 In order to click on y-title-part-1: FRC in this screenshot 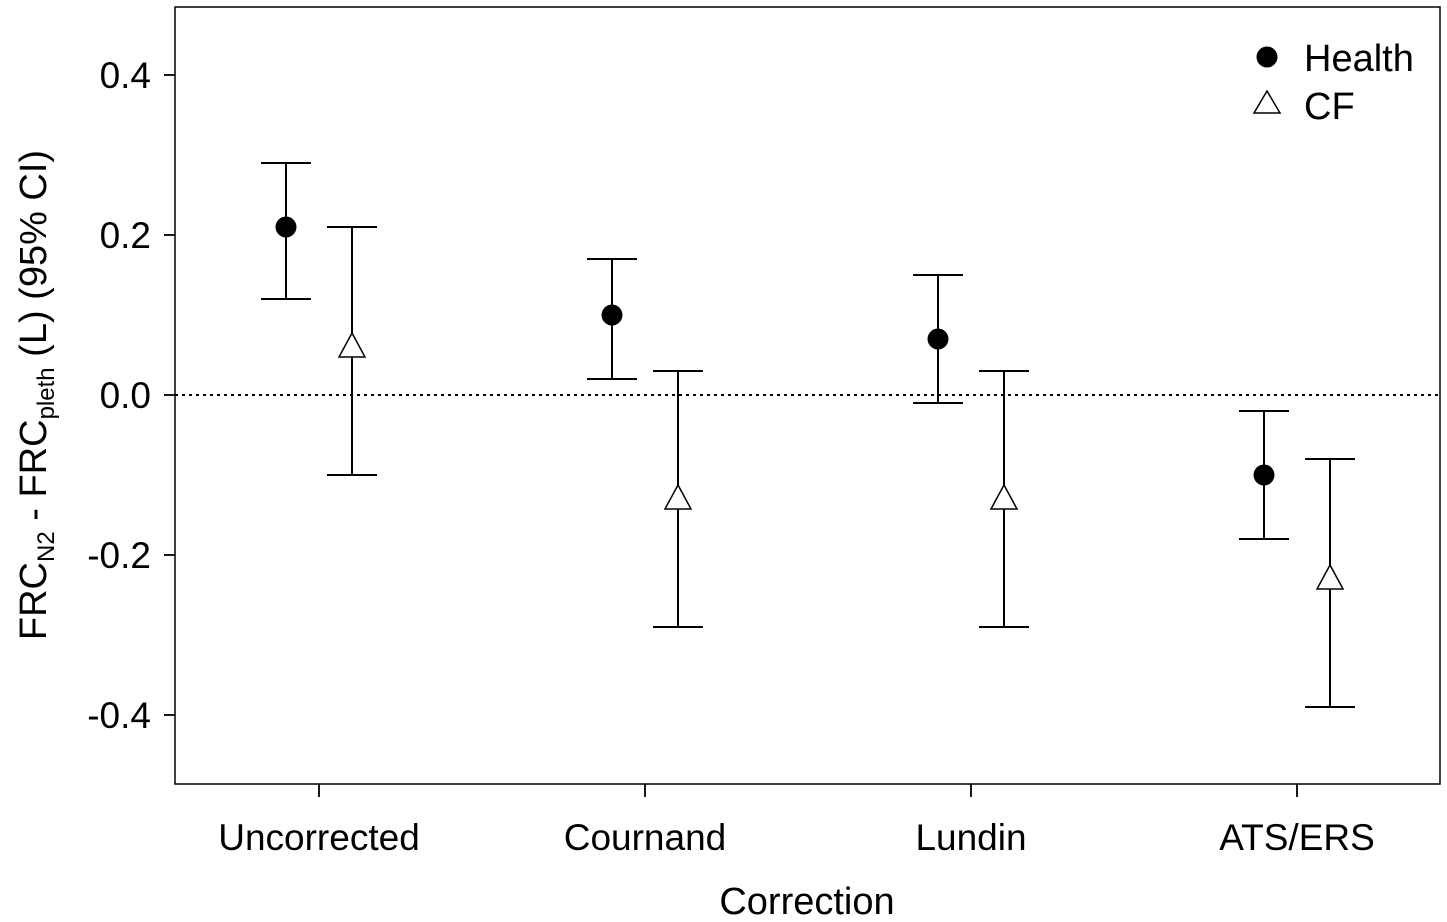, I will do `click(34, 601)`.